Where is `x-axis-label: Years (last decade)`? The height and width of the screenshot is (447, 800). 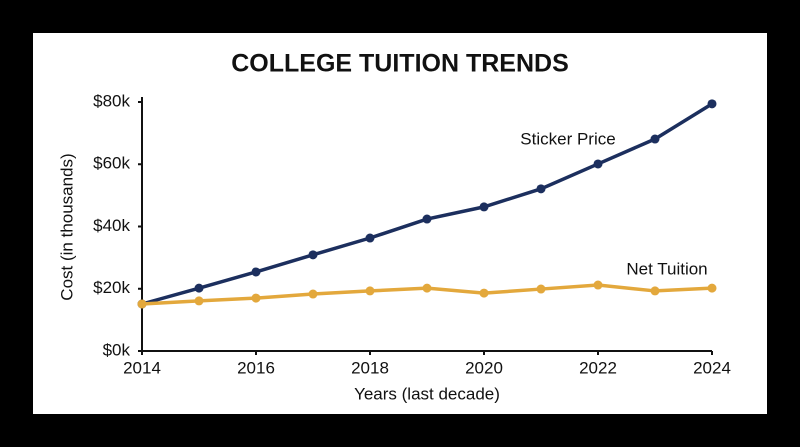 x-axis-label: Years (last decade) is located at coordinates (427, 393).